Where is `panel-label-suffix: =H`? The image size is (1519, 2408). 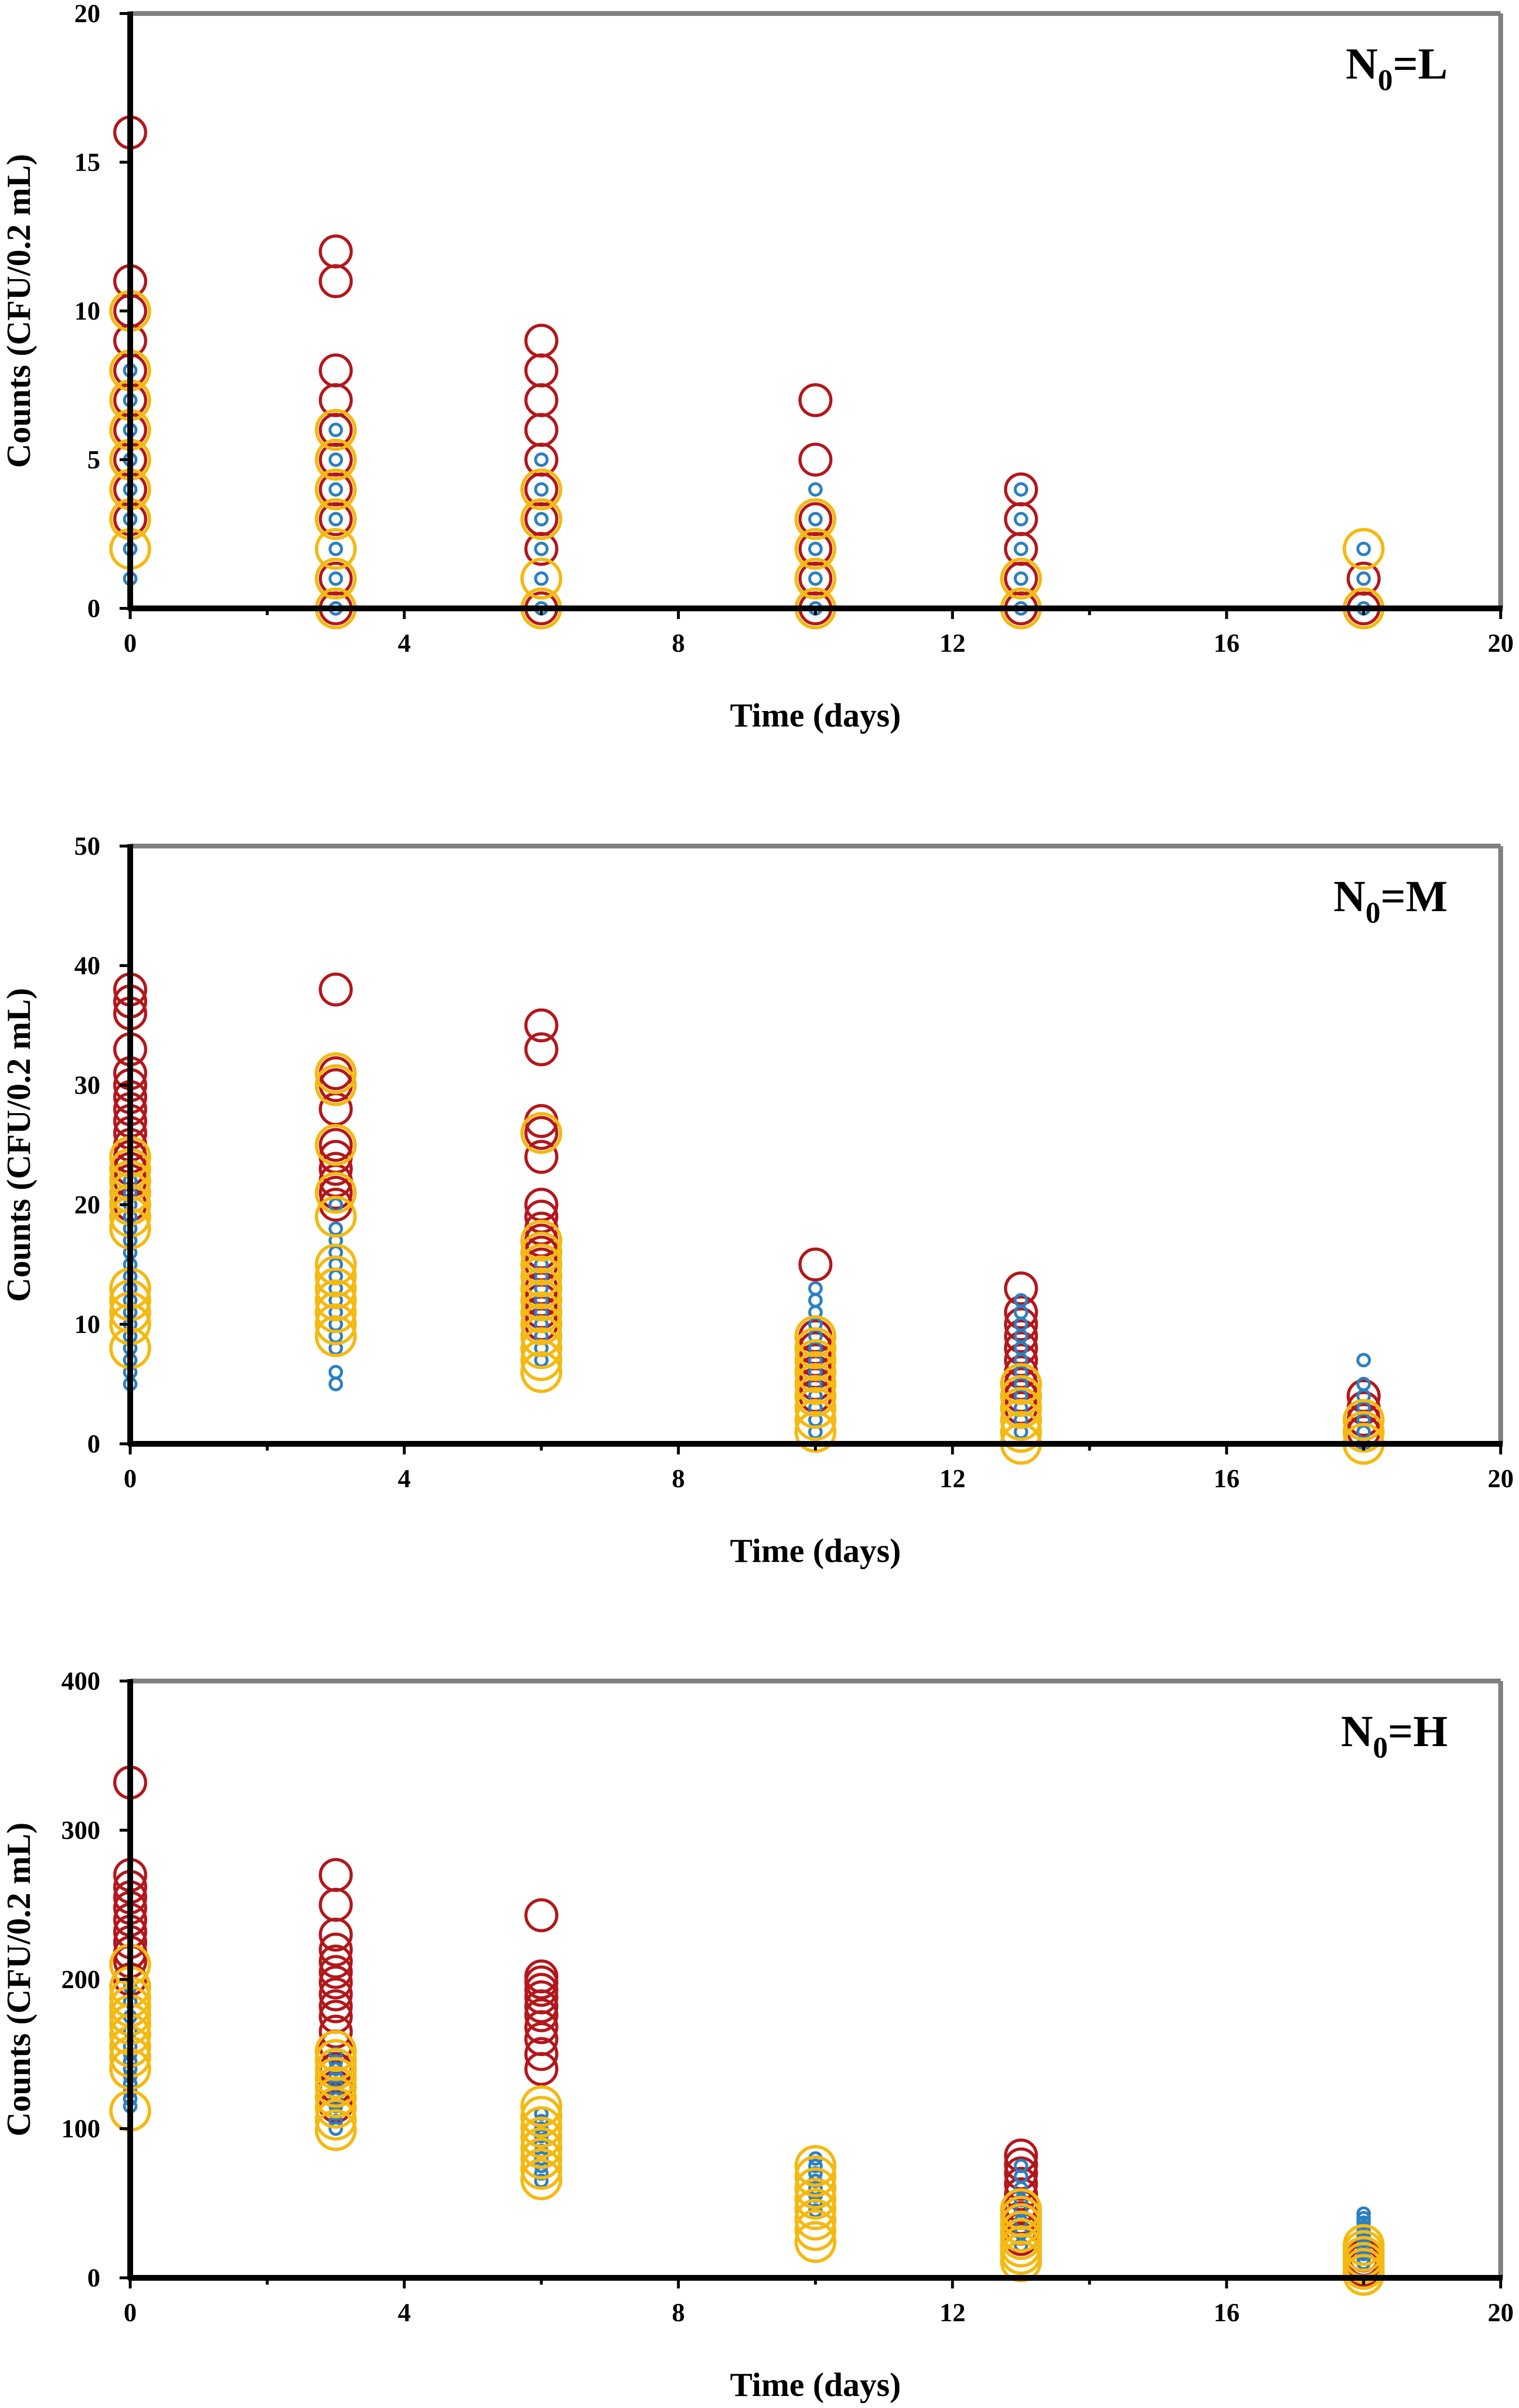 panel-label-suffix: =H is located at coordinates (1418, 1731).